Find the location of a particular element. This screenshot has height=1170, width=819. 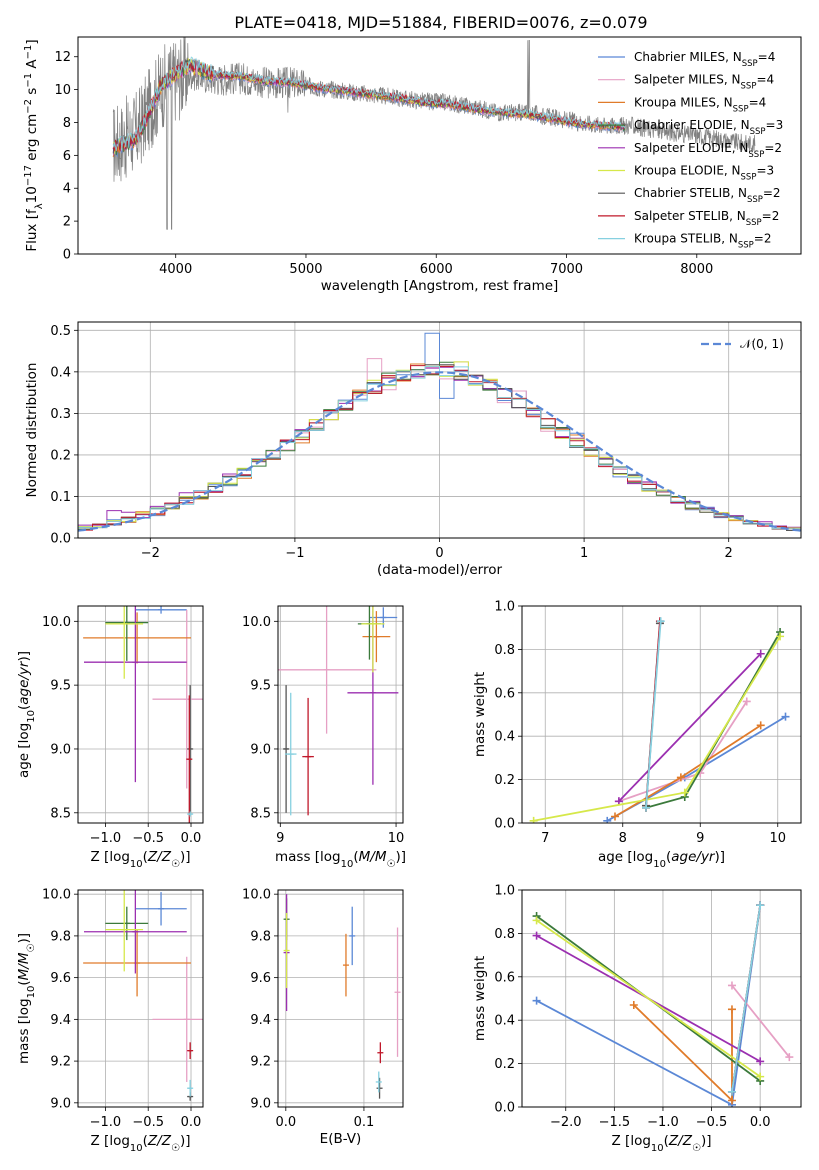

x-axis-label: mass [log10(M/M☉)] is located at coordinates (340, 859).